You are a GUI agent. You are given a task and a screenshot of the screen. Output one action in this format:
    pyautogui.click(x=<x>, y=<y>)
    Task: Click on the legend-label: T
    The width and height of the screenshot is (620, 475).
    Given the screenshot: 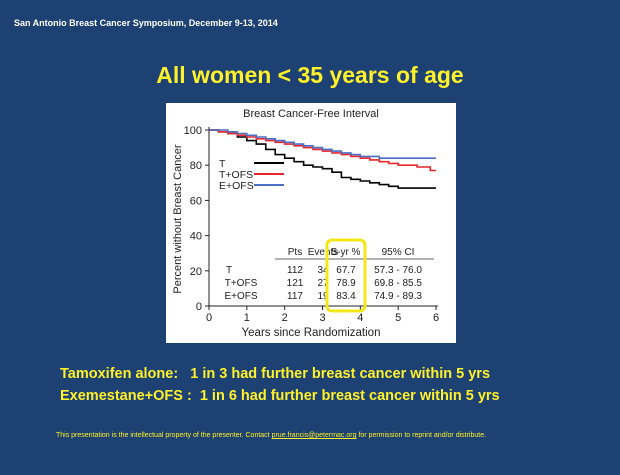 What is the action you would take?
    pyautogui.click(x=222, y=164)
    